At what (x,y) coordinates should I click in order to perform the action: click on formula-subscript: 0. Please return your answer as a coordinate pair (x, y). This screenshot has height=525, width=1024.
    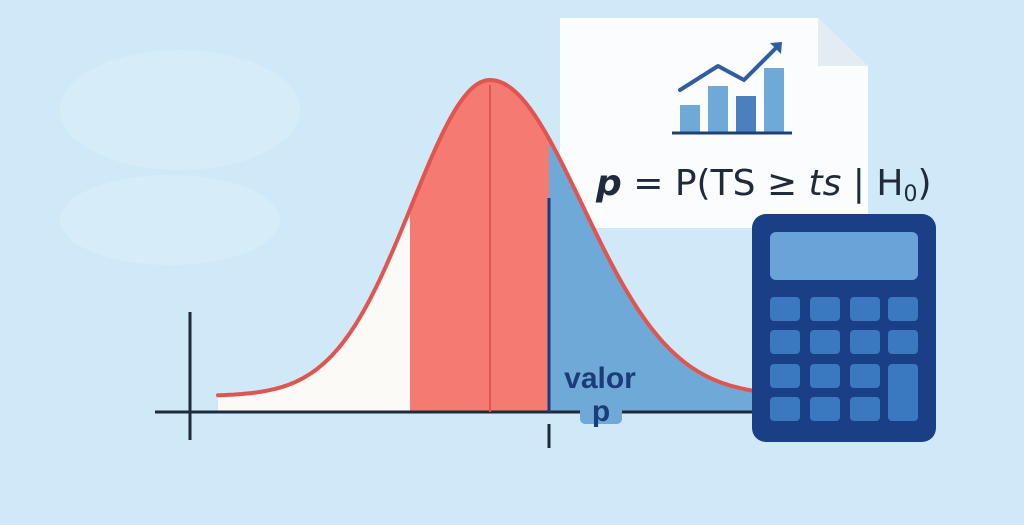
    Looking at the image, I should click on (910, 194).